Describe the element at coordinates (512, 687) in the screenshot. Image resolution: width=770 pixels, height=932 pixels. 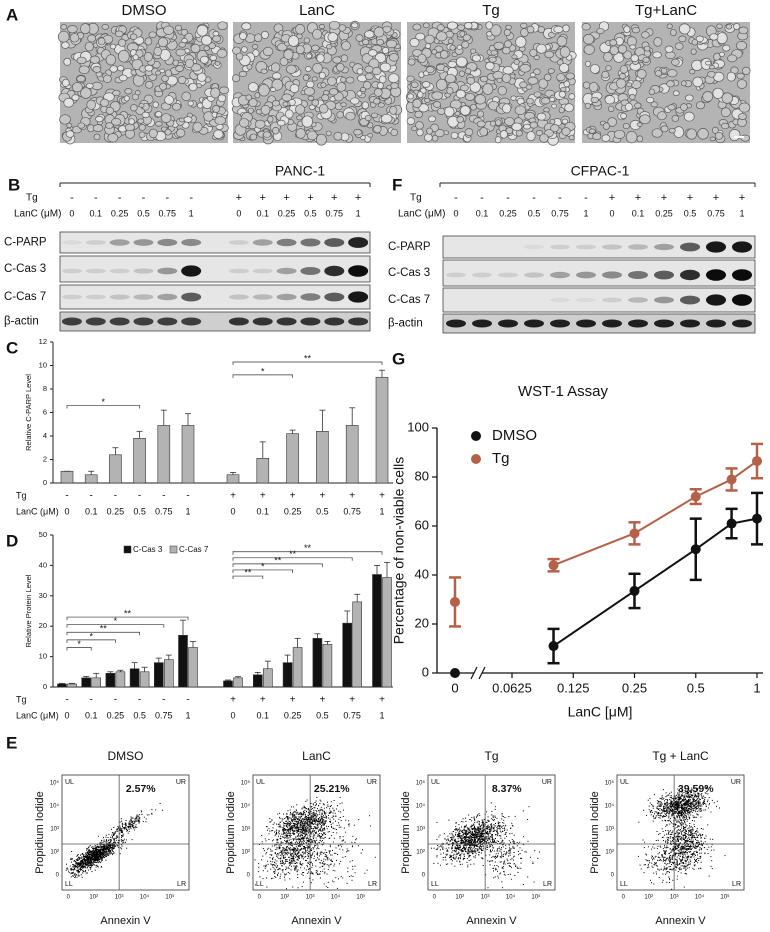
I see `x-tick-label: 0.0625` at that location.